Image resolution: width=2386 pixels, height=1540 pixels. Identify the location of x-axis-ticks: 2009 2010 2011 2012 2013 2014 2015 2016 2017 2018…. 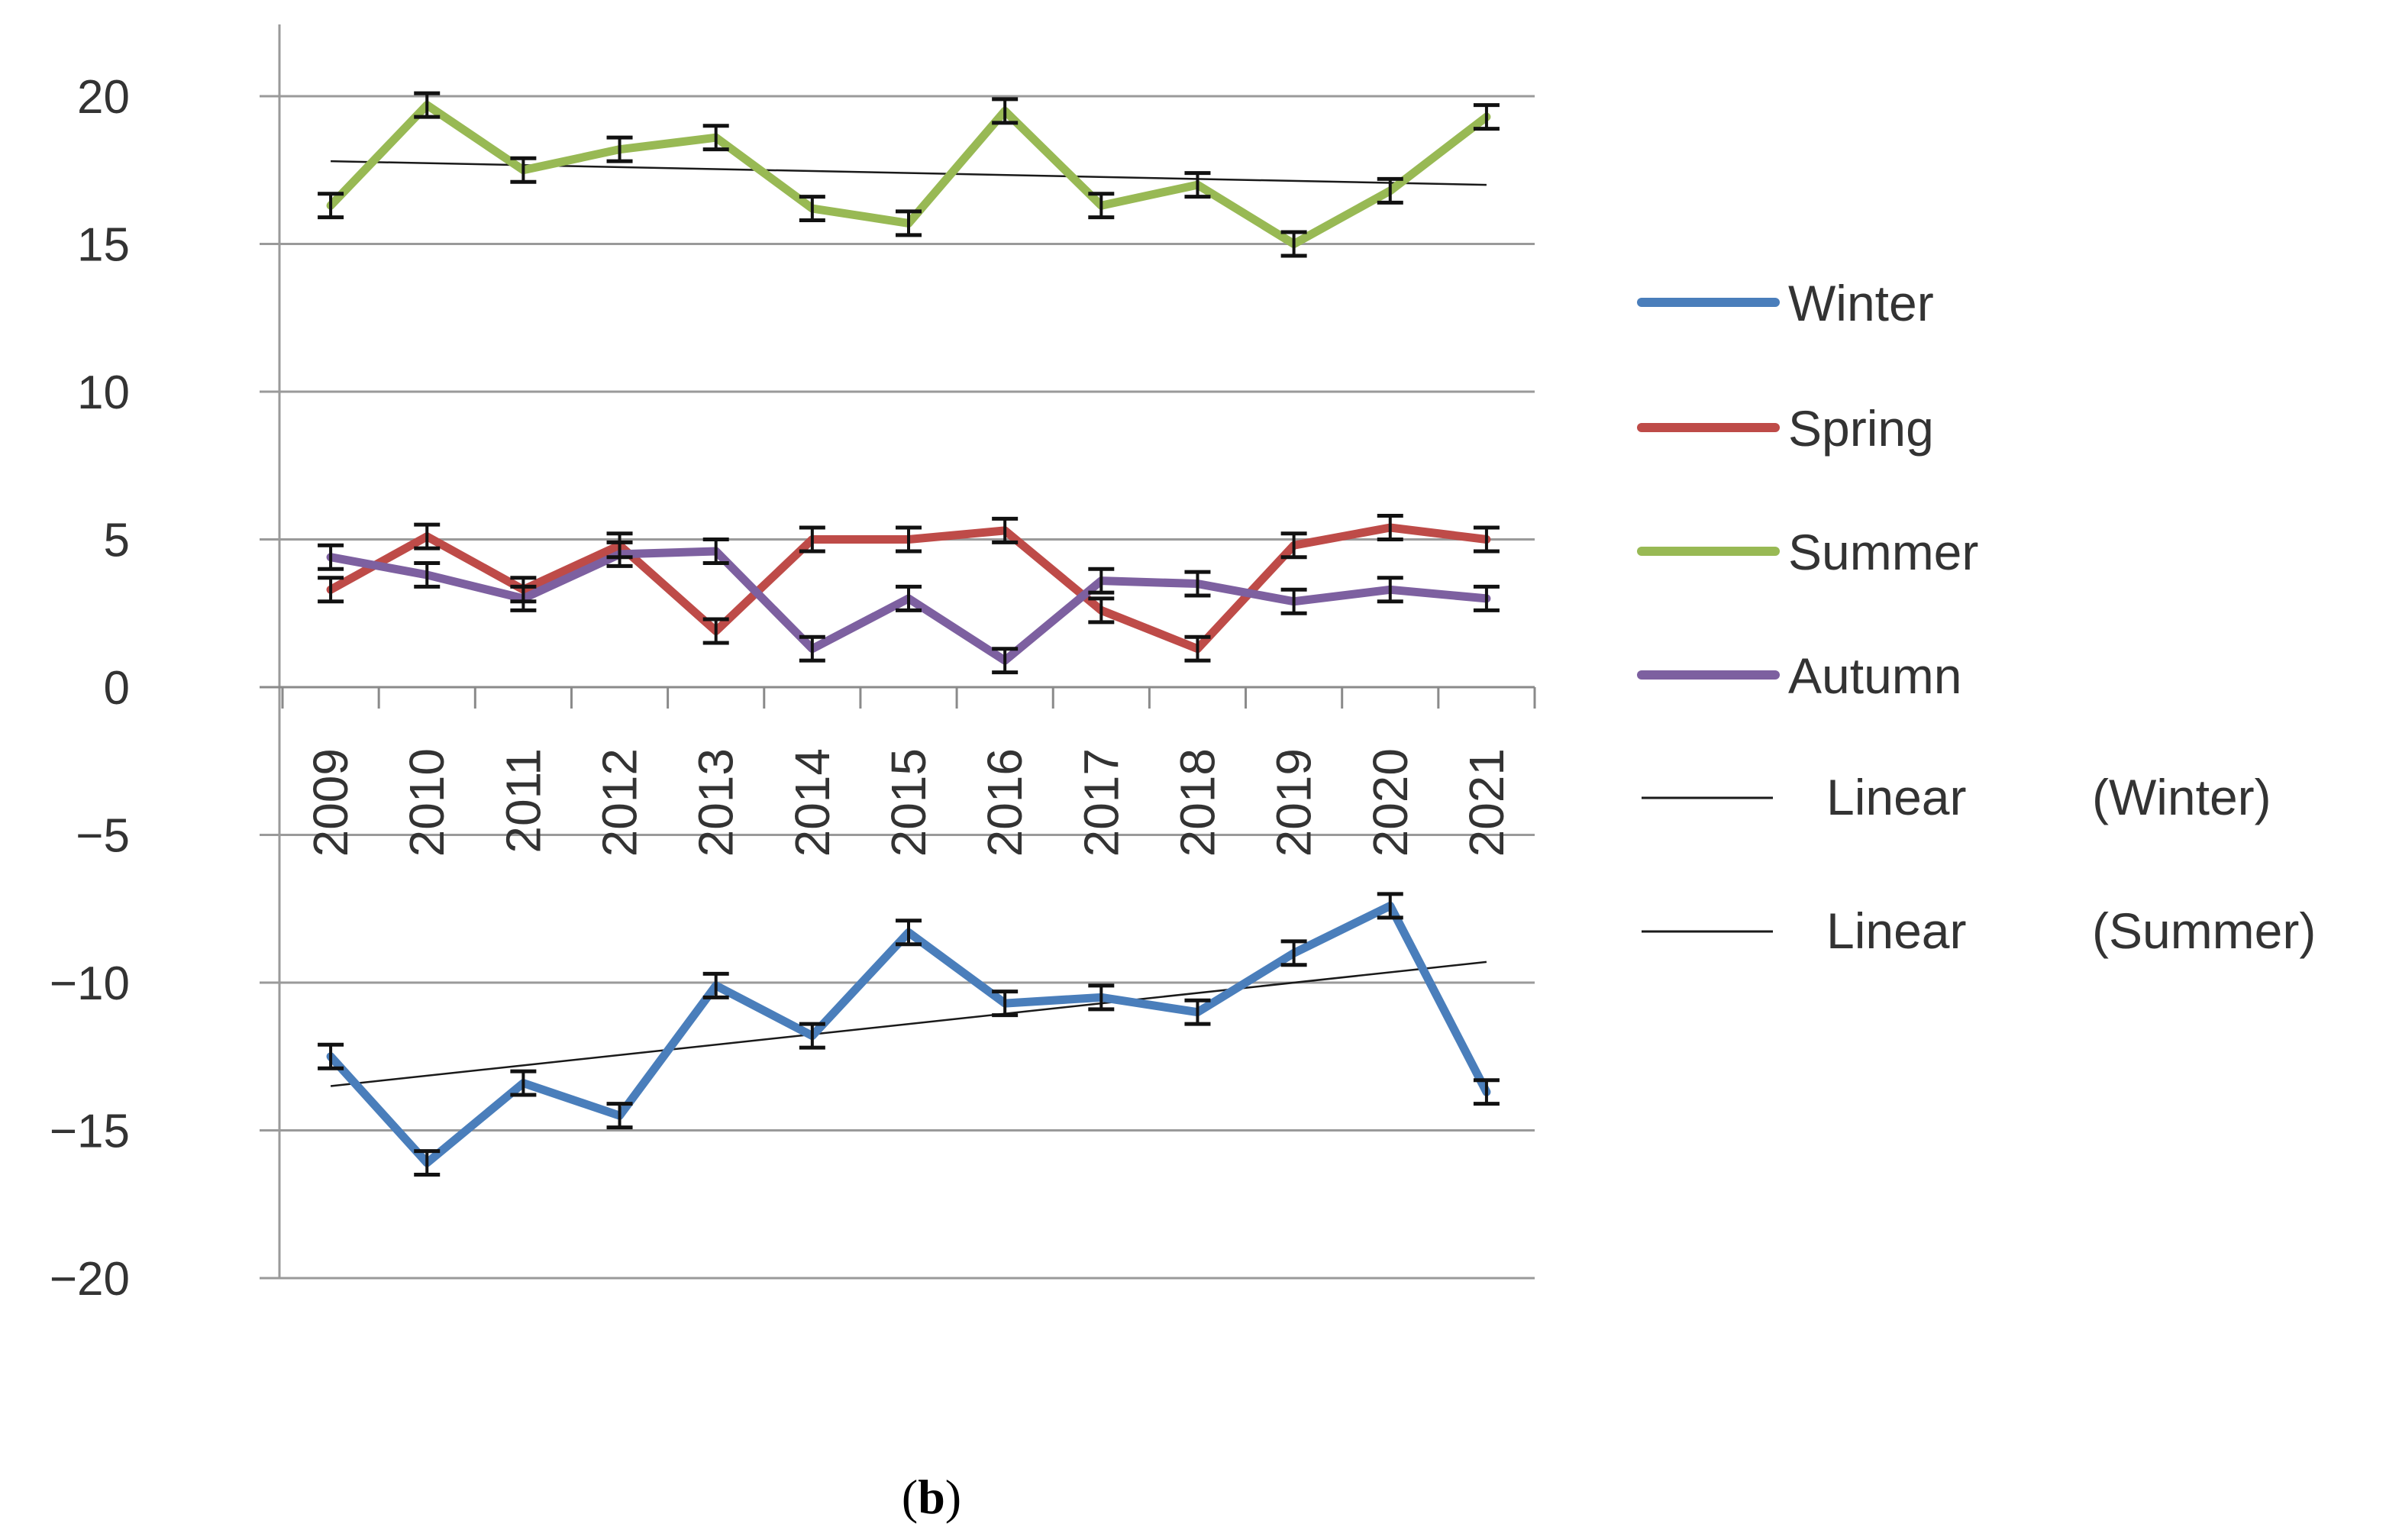
(908, 802).